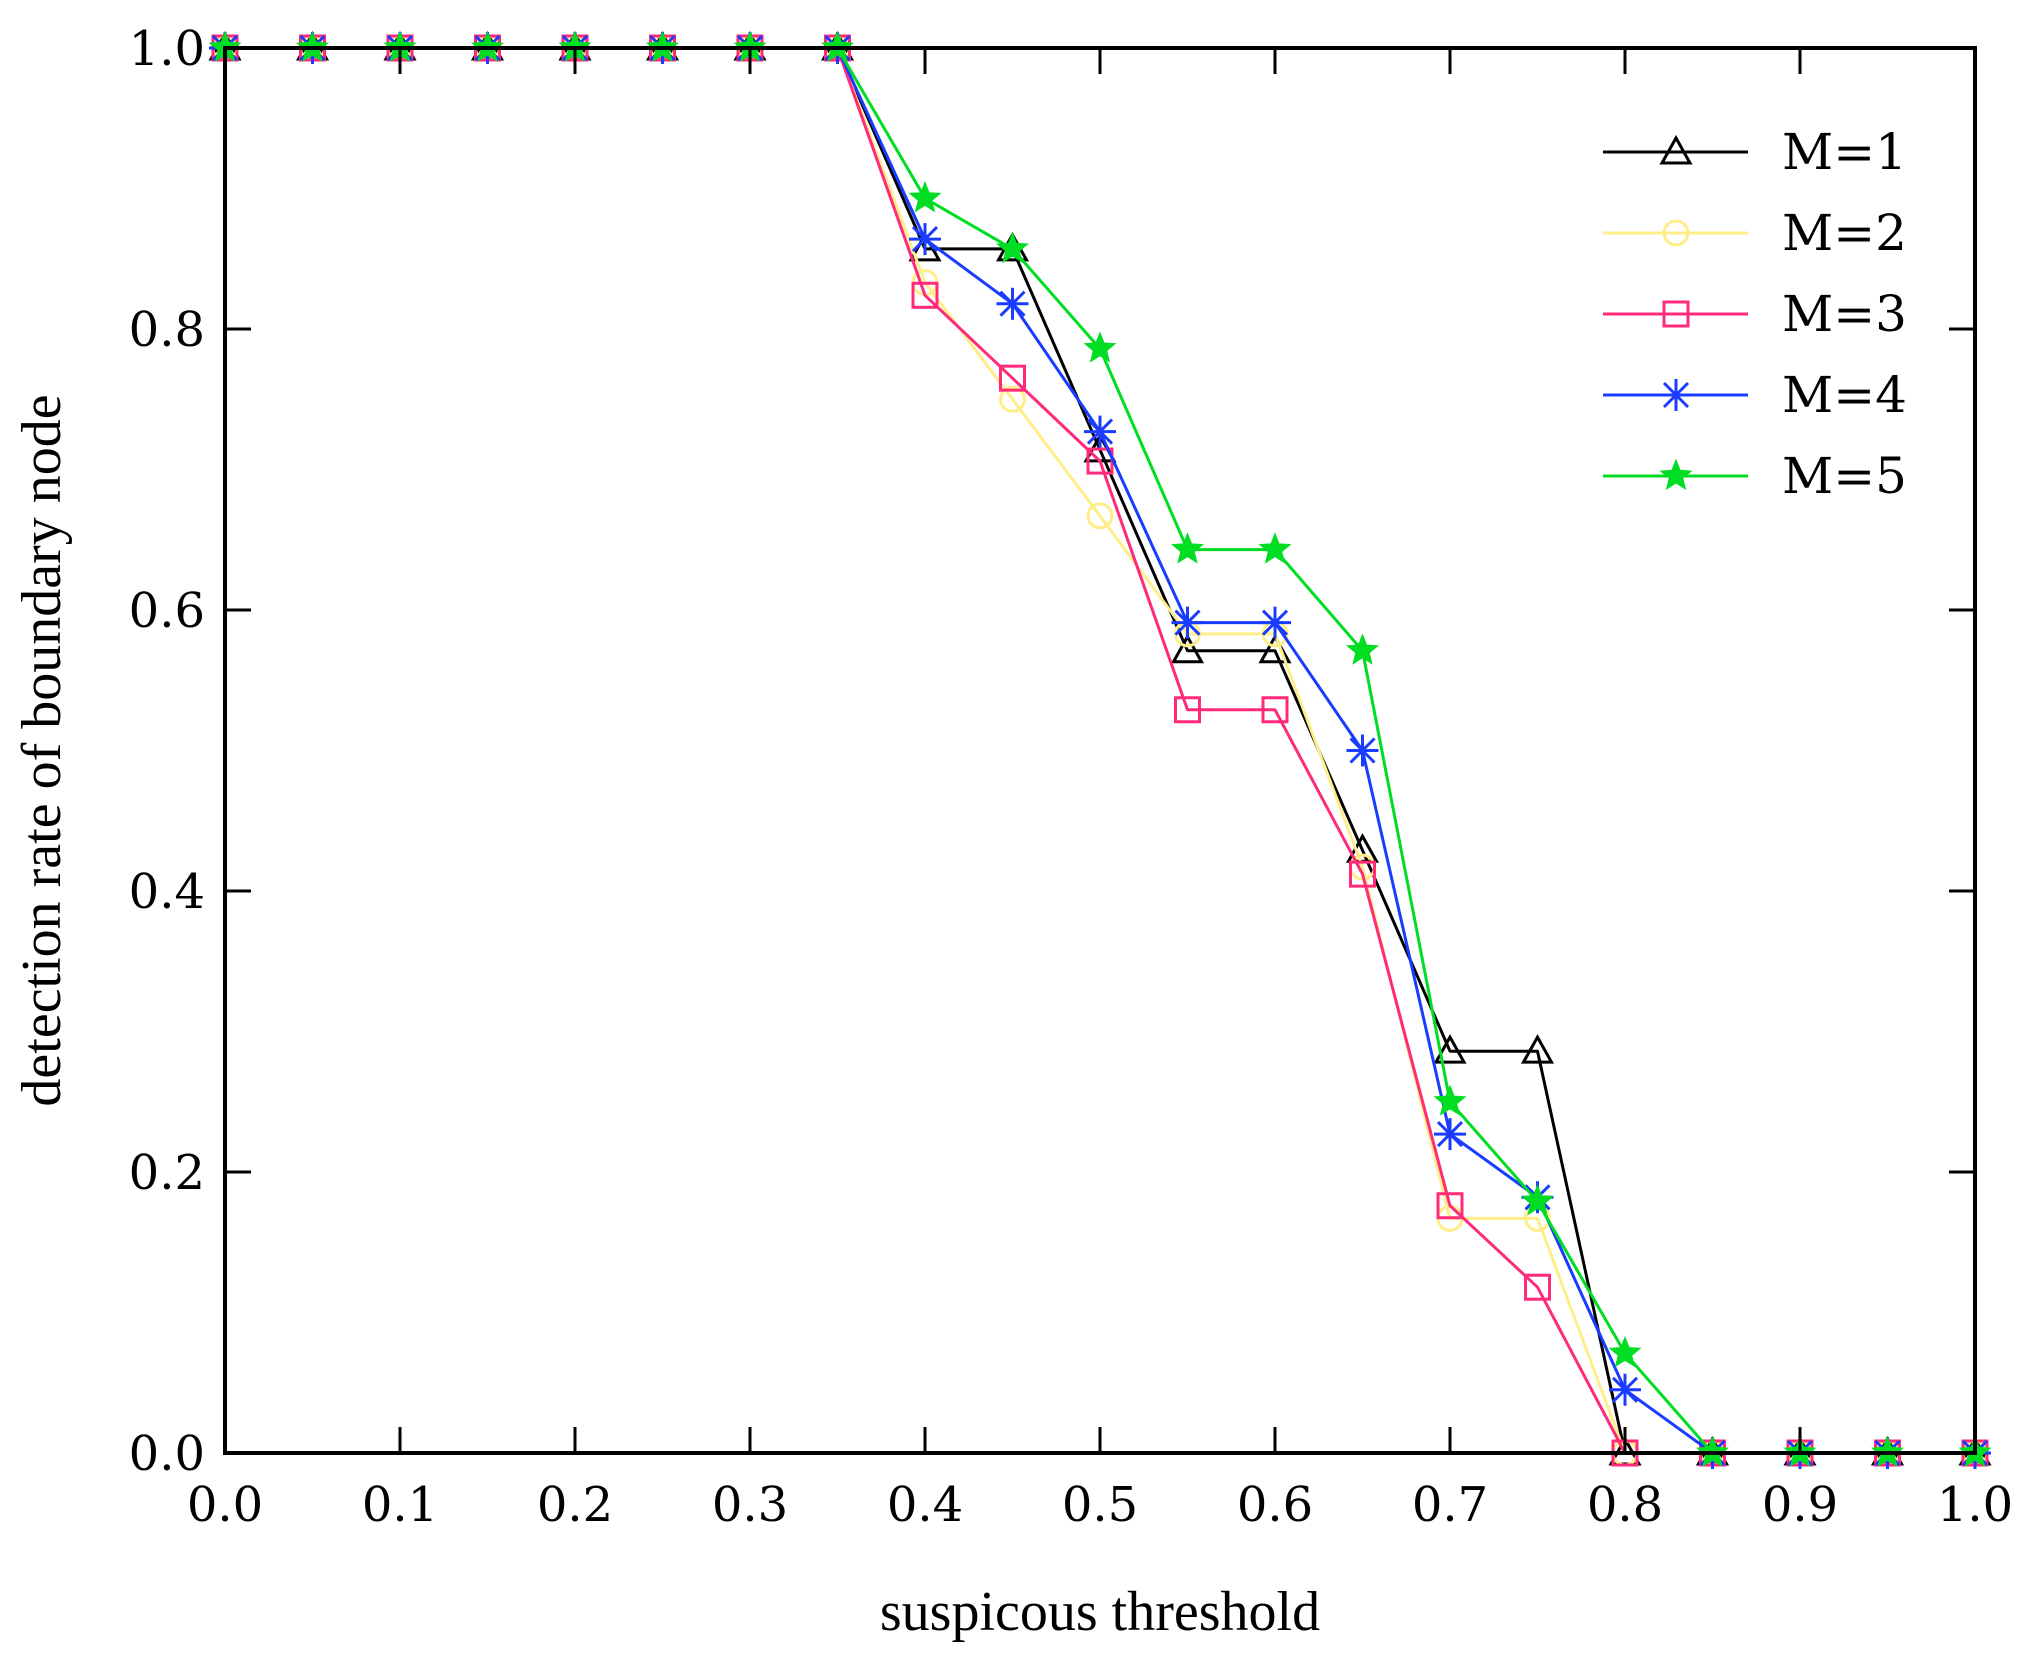  I want to click on legend-item: M=4, so click(1755, 395).